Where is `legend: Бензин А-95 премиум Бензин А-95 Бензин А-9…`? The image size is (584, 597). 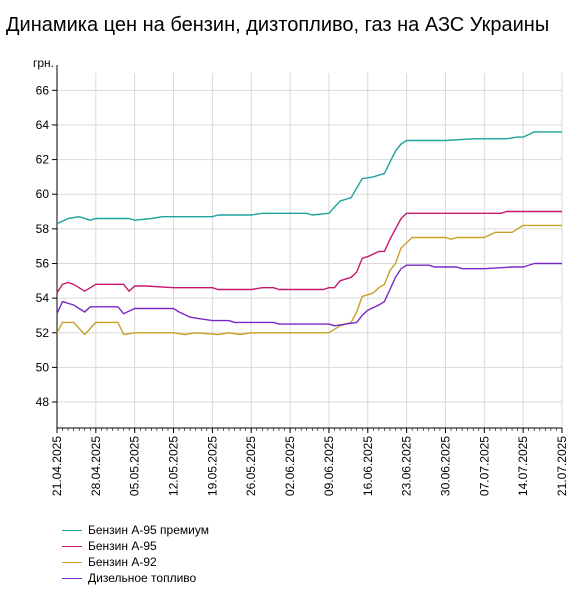
legend: Бензин А-95 премиум Бензин А-95 Бензин А-9… is located at coordinates (135, 554).